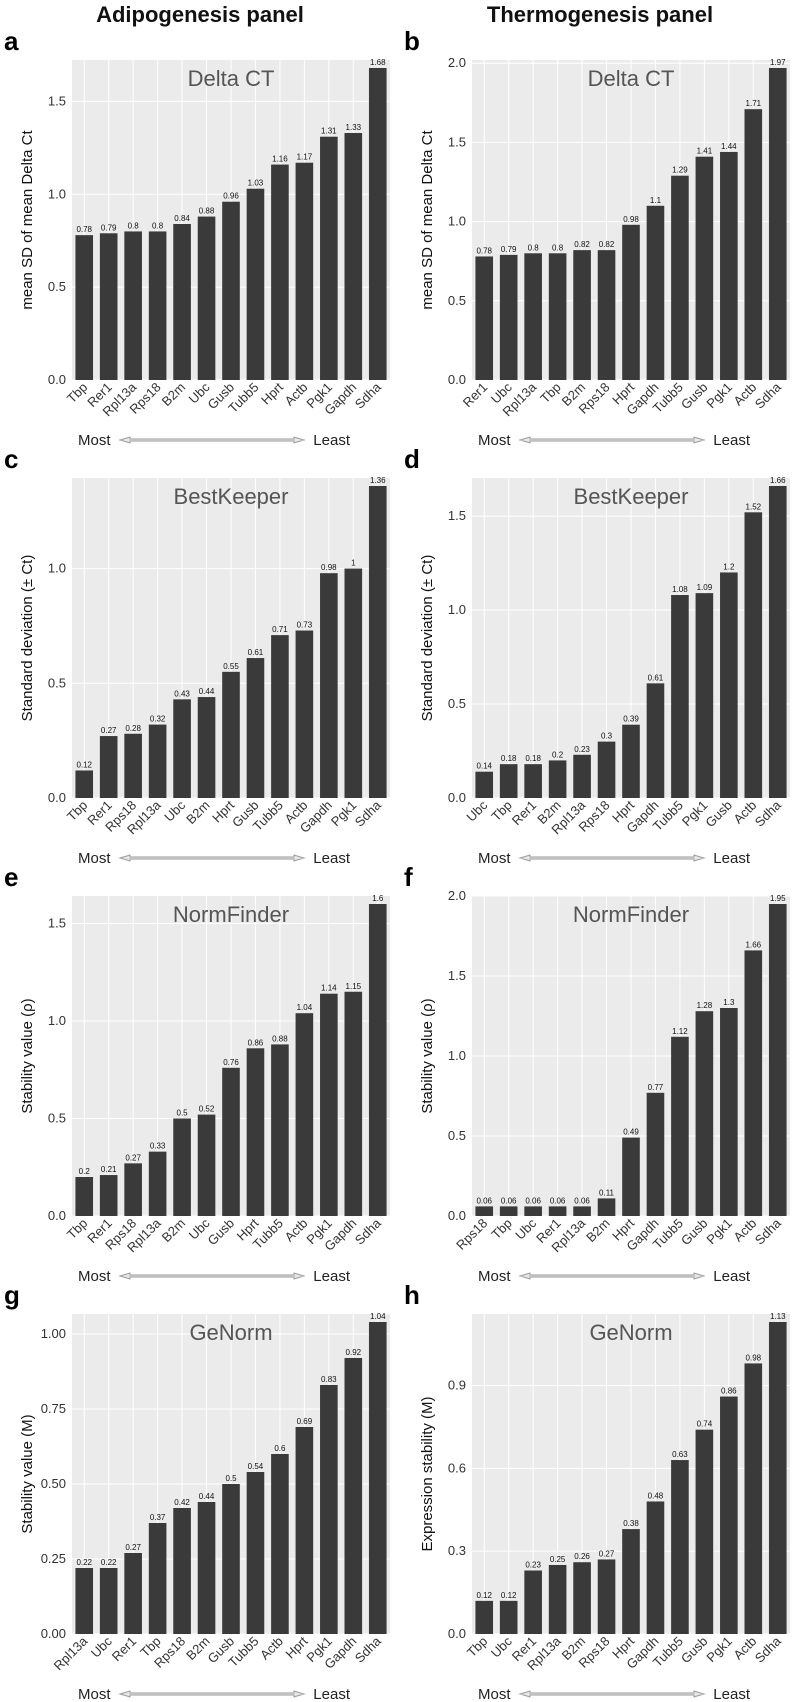 The height and width of the screenshot is (1702, 800). What do you see at coordinates (631, 914) in the screenshot?
I see `chart-title: NormFinder` at bounding box center [631, 914].